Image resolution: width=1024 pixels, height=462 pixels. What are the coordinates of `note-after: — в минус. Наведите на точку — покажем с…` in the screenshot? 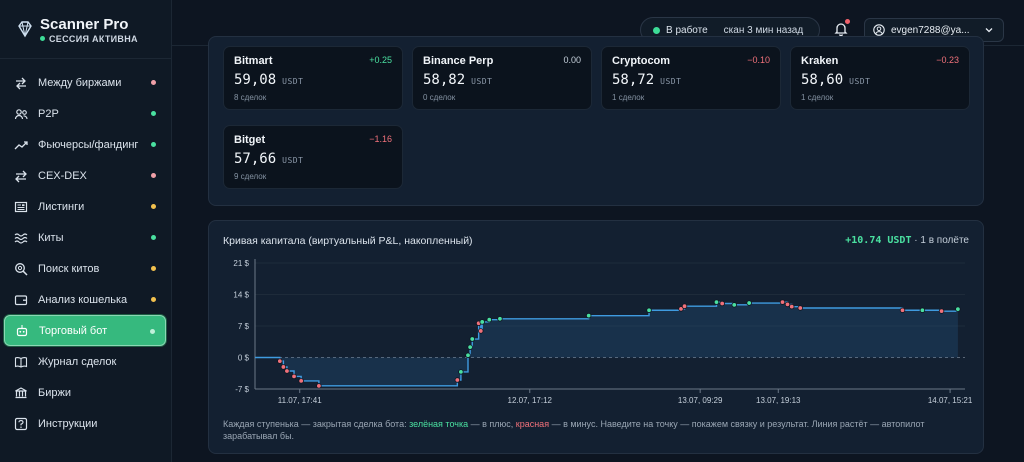 It's located at (574, 430).